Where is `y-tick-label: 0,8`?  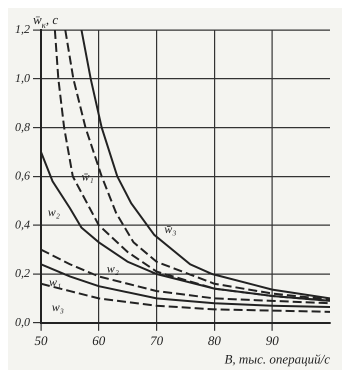
y-tick-label: 0,8 is located at coordinates (22, 127).